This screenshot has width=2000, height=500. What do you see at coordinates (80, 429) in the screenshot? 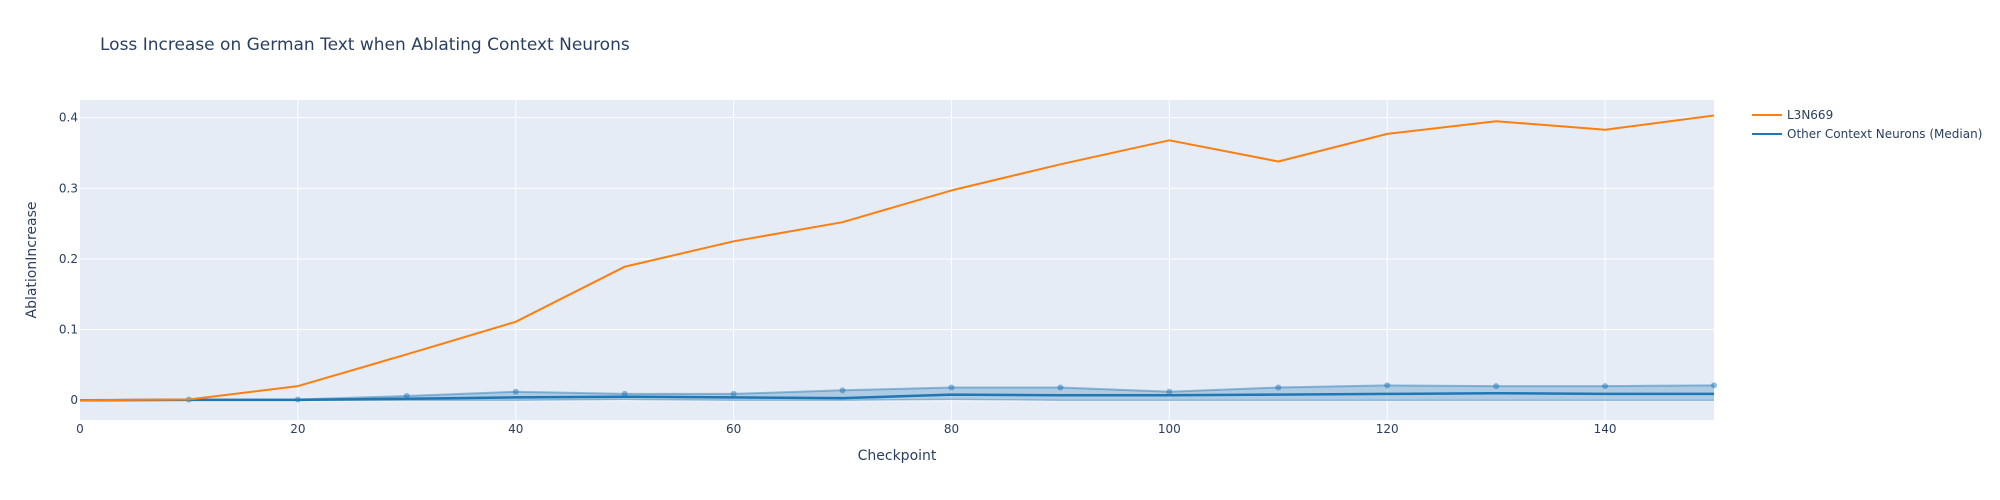
I see `x-tick-label: 0` at bounding box center [80, 429].